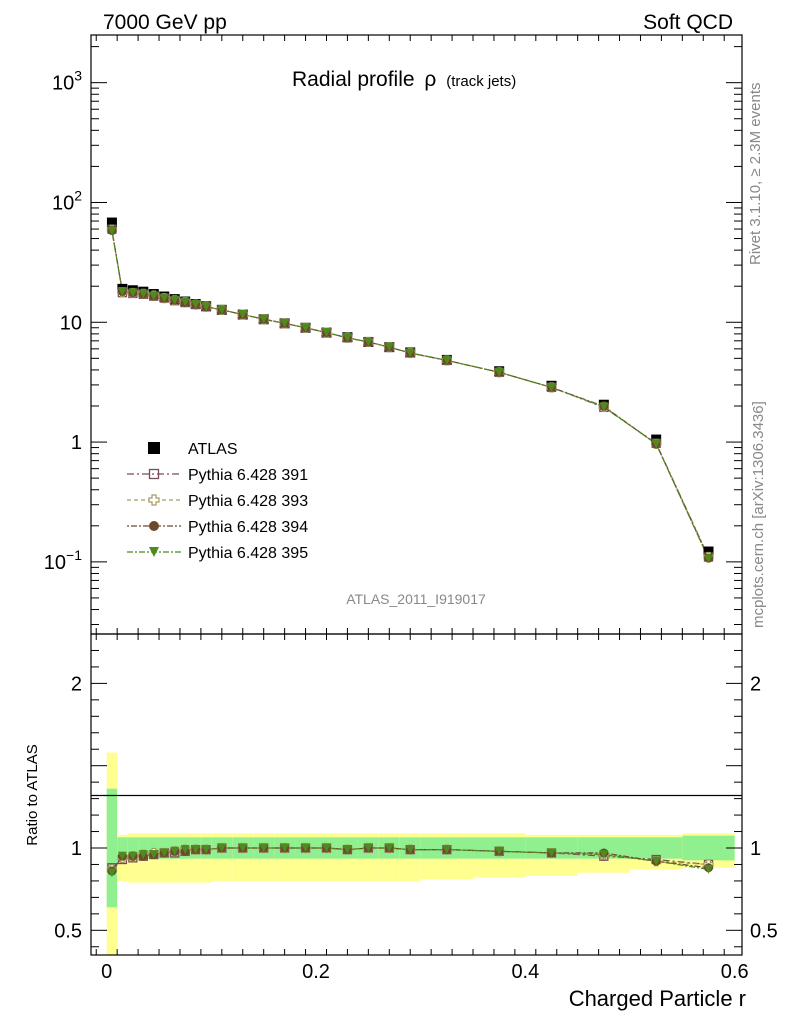 Image resolution: width=786 pixels, height=1024 pixels. Describe the element at coordinates (71, 323) in the screenshot. I see `y-tick-label-main: 10` at that location.